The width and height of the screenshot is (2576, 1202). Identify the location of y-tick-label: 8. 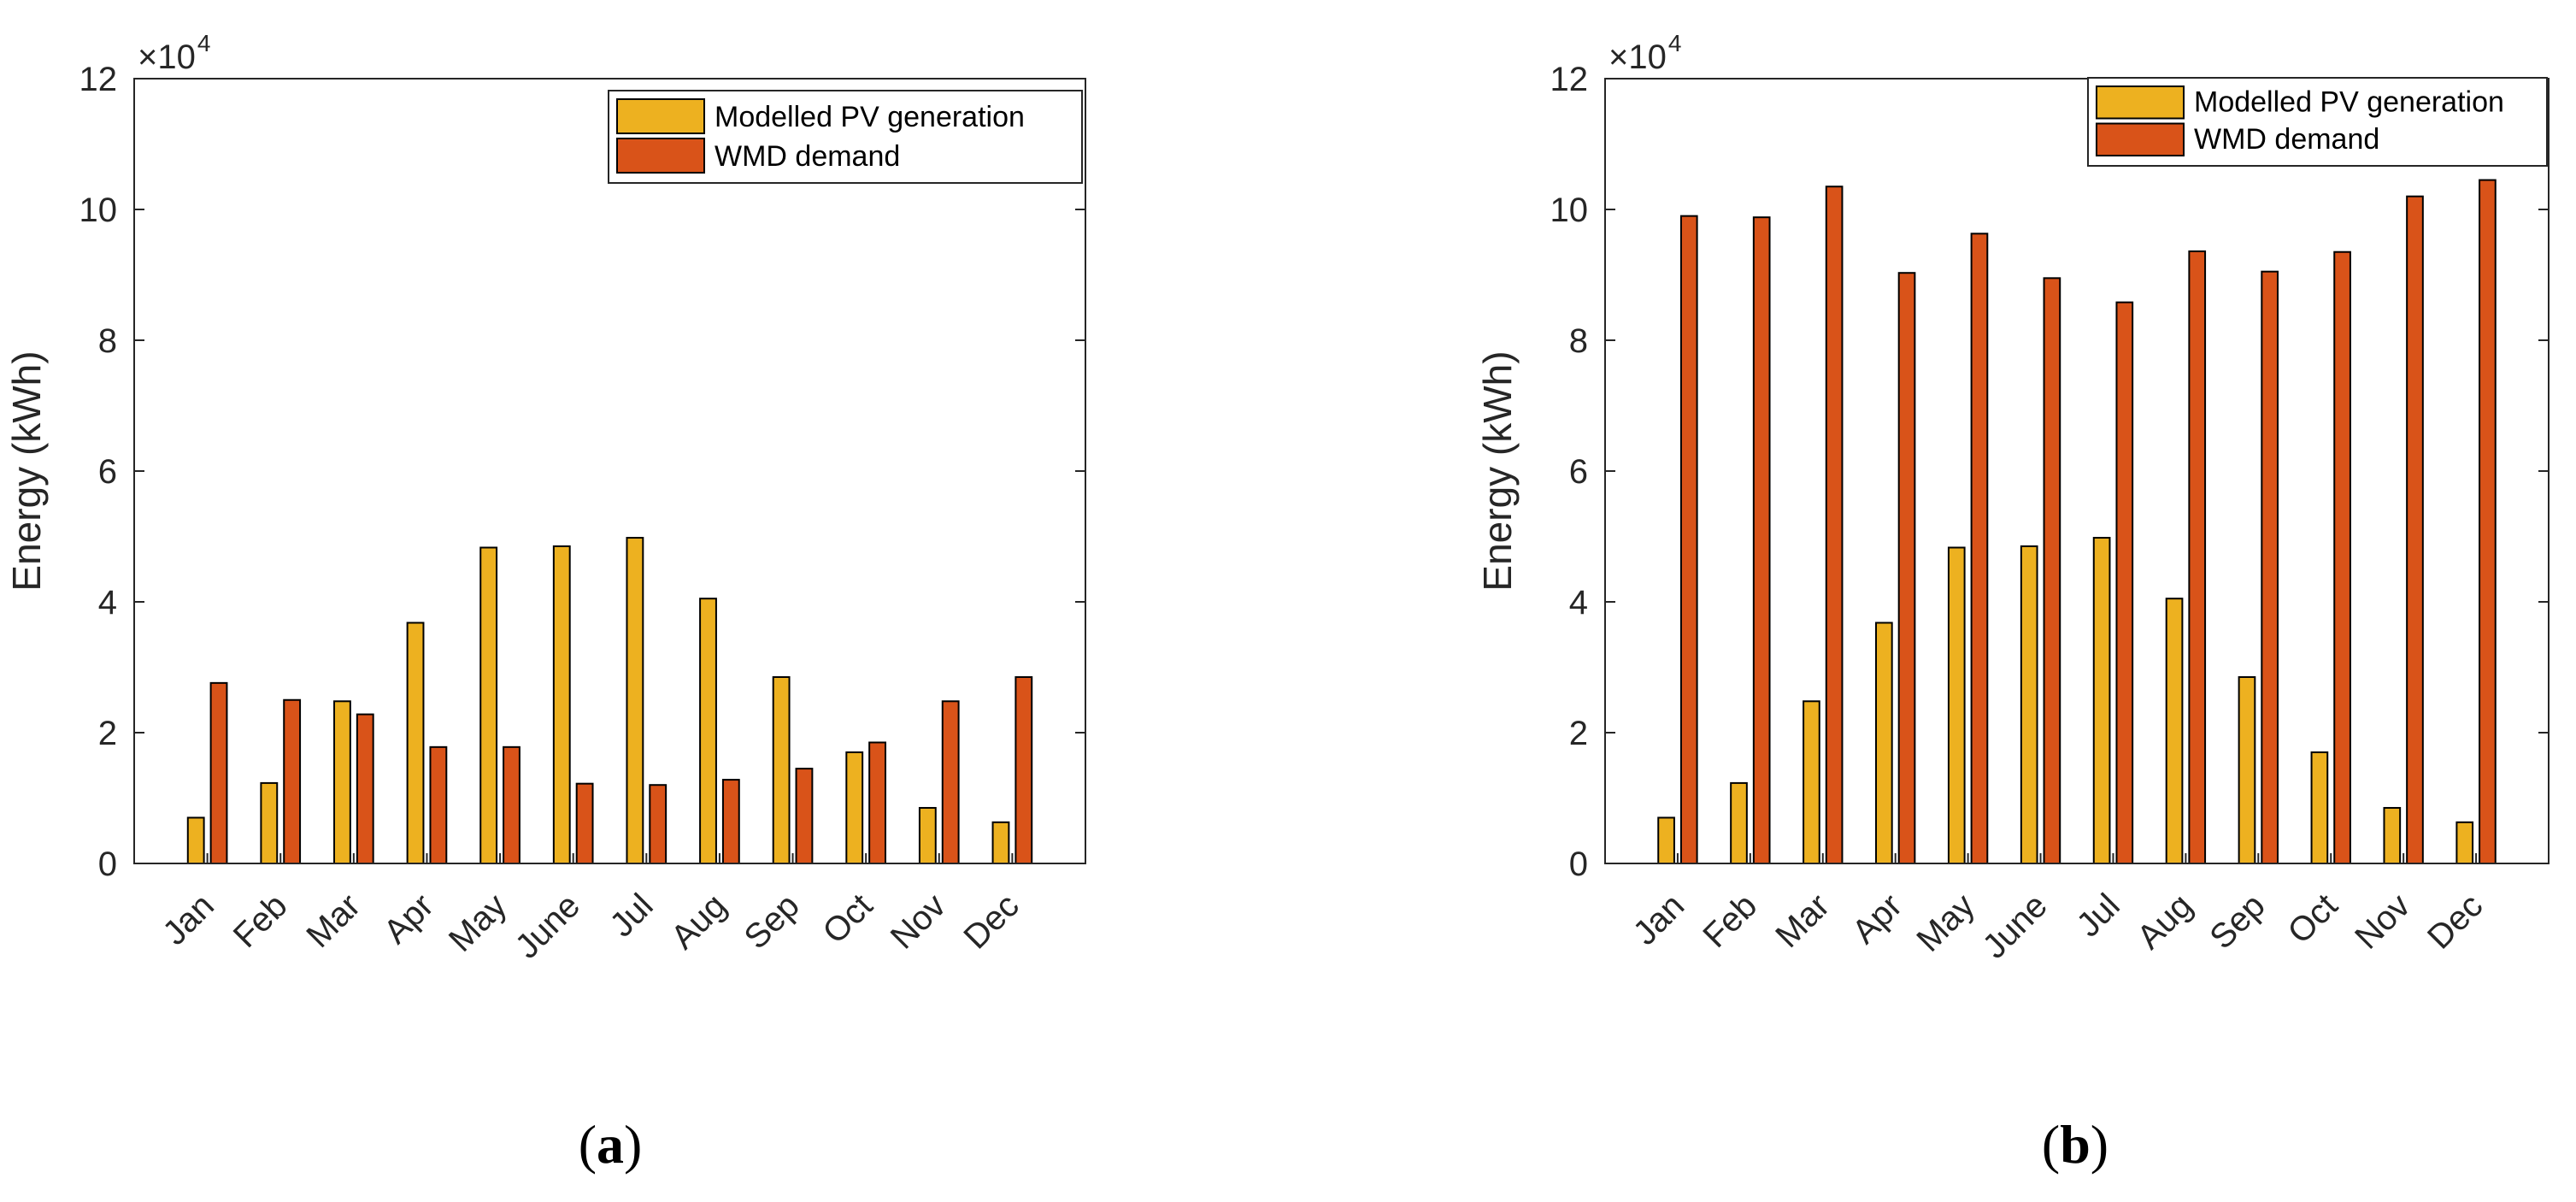
(107, 341).